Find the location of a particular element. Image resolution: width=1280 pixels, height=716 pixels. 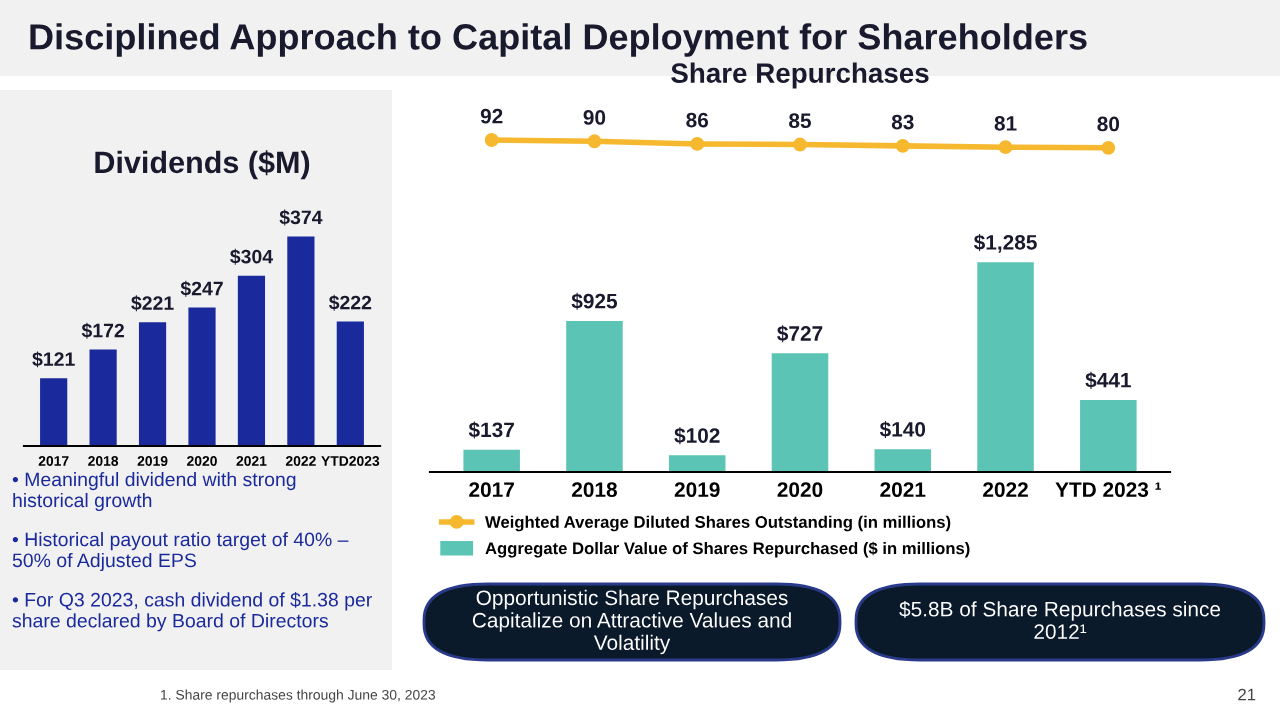

data-label: $1,285 is located at coordinates (1005, 243).